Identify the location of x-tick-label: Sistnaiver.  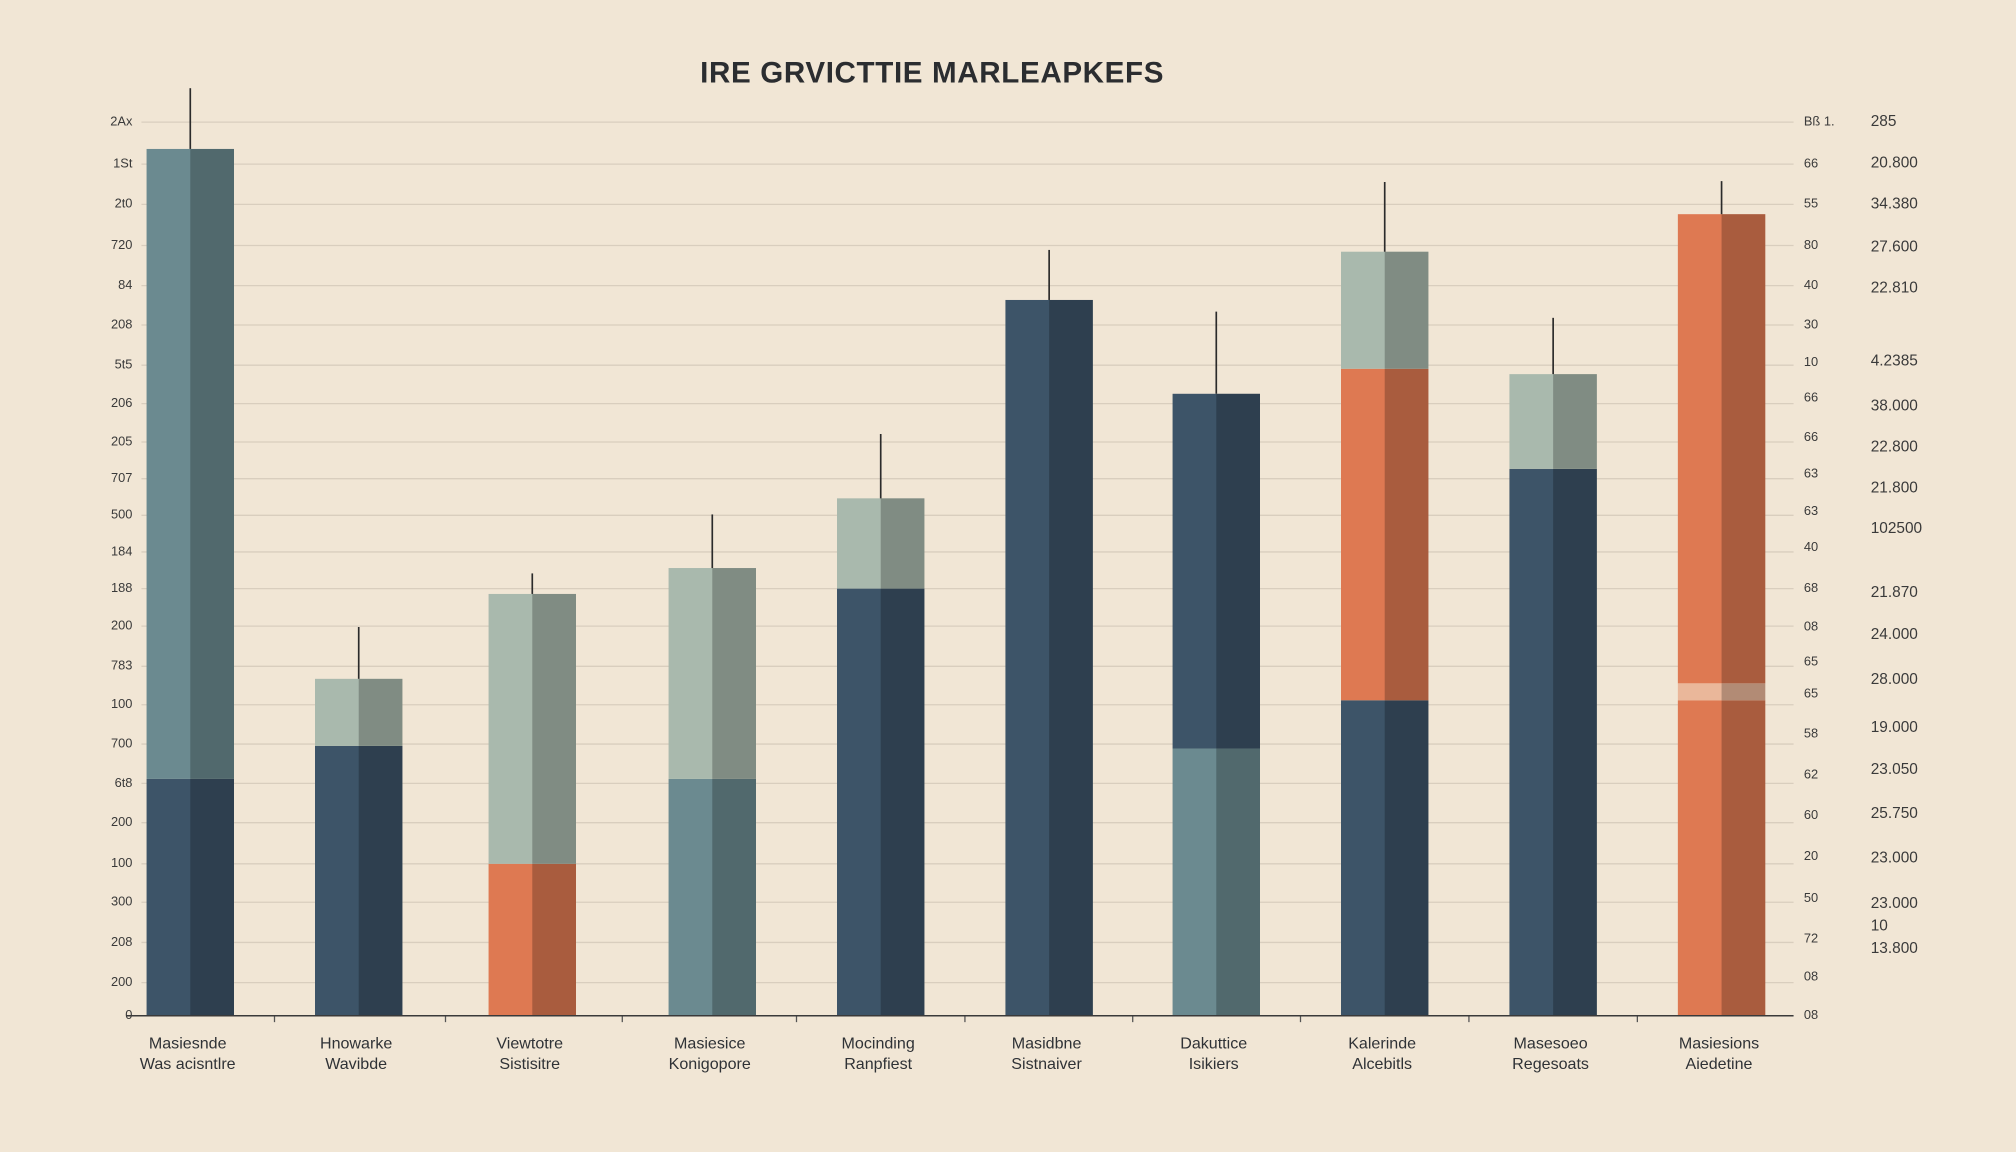
(1046, 1064).